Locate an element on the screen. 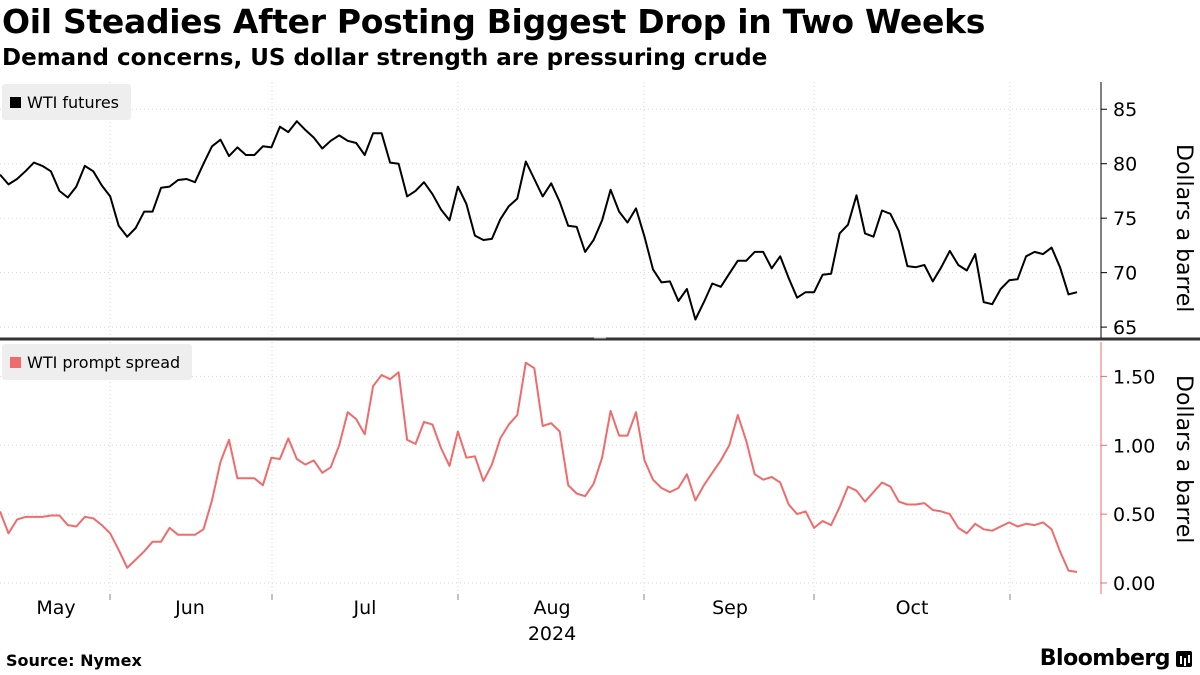  legend-label: WTI futures is located at coordinates (73, 102).